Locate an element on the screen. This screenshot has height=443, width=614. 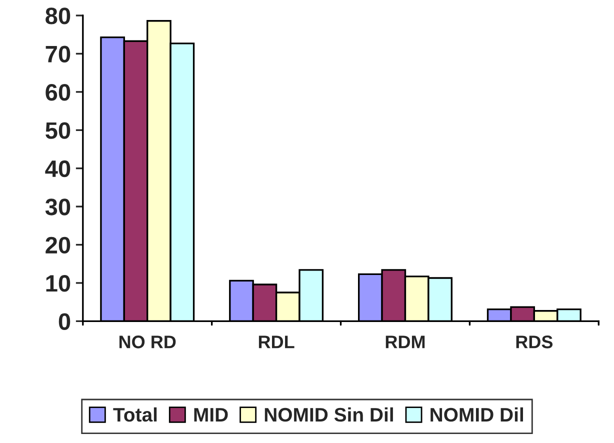
y-tick-label: 50 is located at coordinates (58, 130).